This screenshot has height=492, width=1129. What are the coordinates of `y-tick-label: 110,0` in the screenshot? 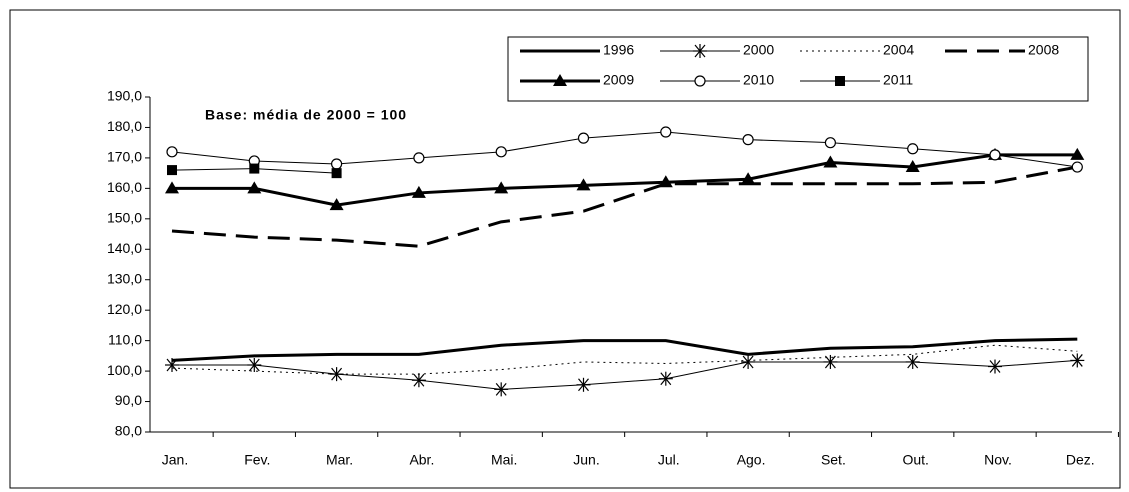 It's located at (125, 339).